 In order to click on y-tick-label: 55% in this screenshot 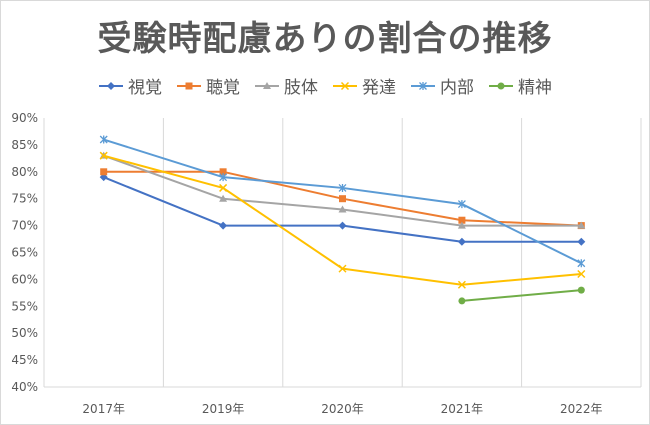, I will do `click(24, 306)`.